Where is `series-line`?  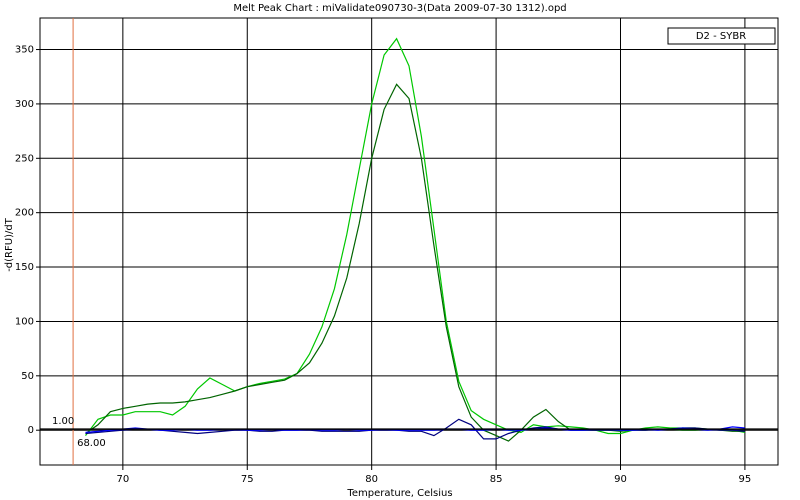 series-line is located at coordinates (415, 429).